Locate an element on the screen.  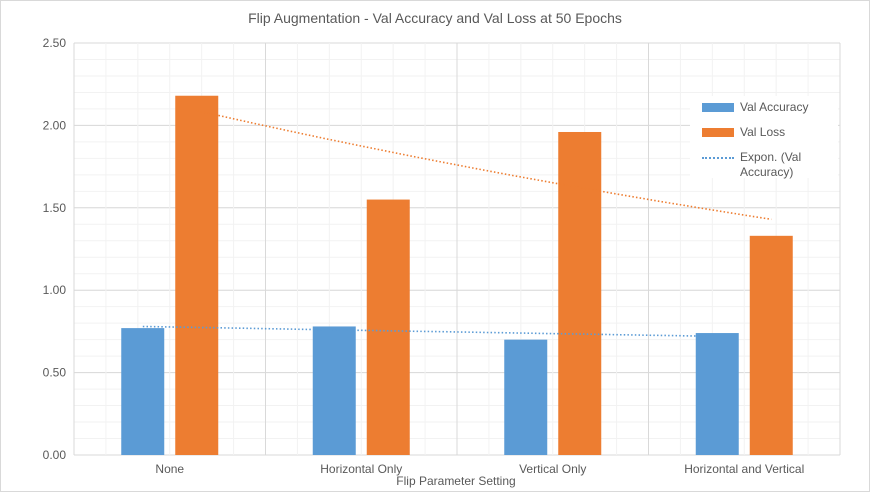
legend-label-expon-val-accuracy: Expon. (Val Accuracy) is located at coordinates (771, 164).